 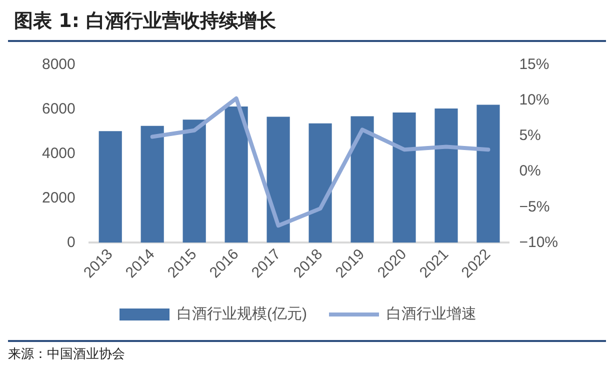 I want to click on source-note: 来源：中国酒业协会, so click(x=67, y=354).